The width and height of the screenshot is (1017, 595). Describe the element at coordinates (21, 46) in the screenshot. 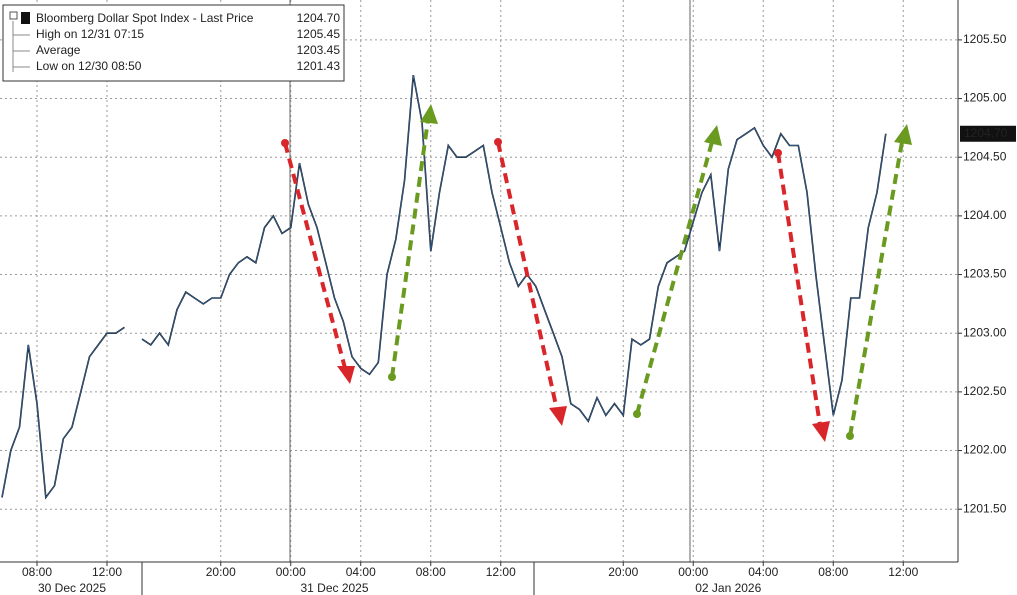

I see `legend-tree` at that location.